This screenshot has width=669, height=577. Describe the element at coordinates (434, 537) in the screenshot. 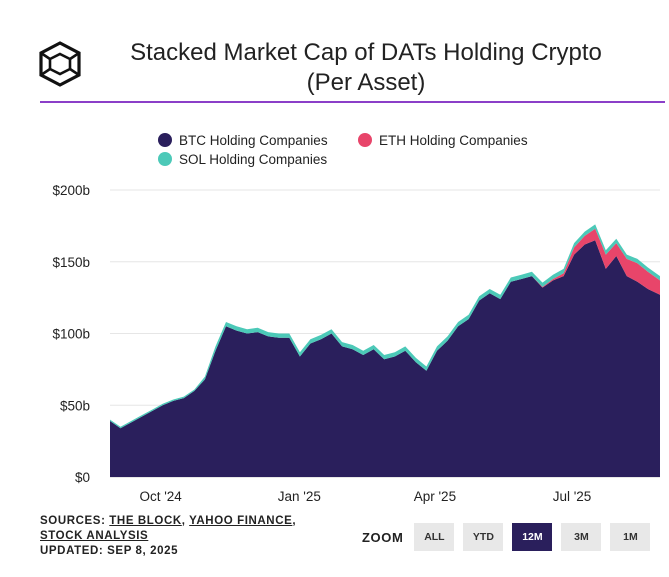

I see `zoom-all-button: ALL` at that location.